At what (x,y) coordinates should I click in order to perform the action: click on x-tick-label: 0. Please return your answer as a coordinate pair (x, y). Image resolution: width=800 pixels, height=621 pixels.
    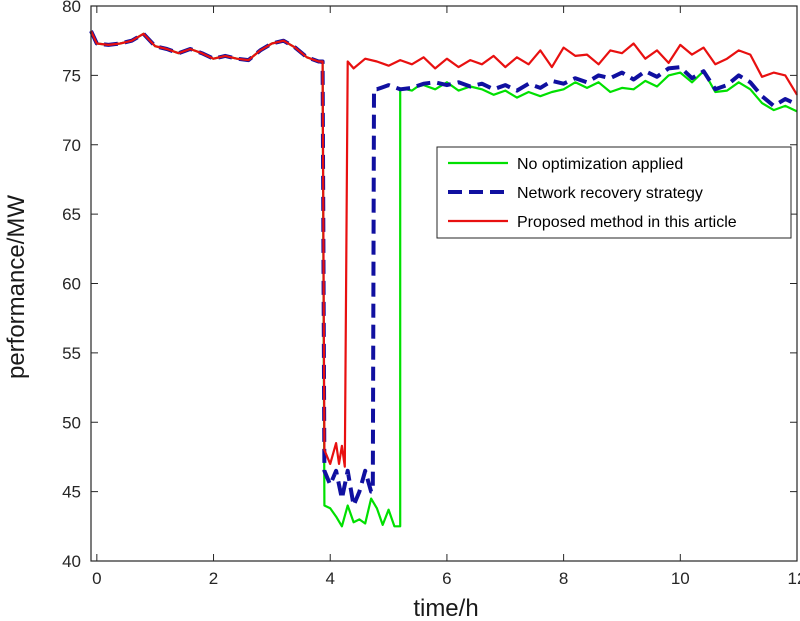
    Looking at the image, I should click on (96, 578).